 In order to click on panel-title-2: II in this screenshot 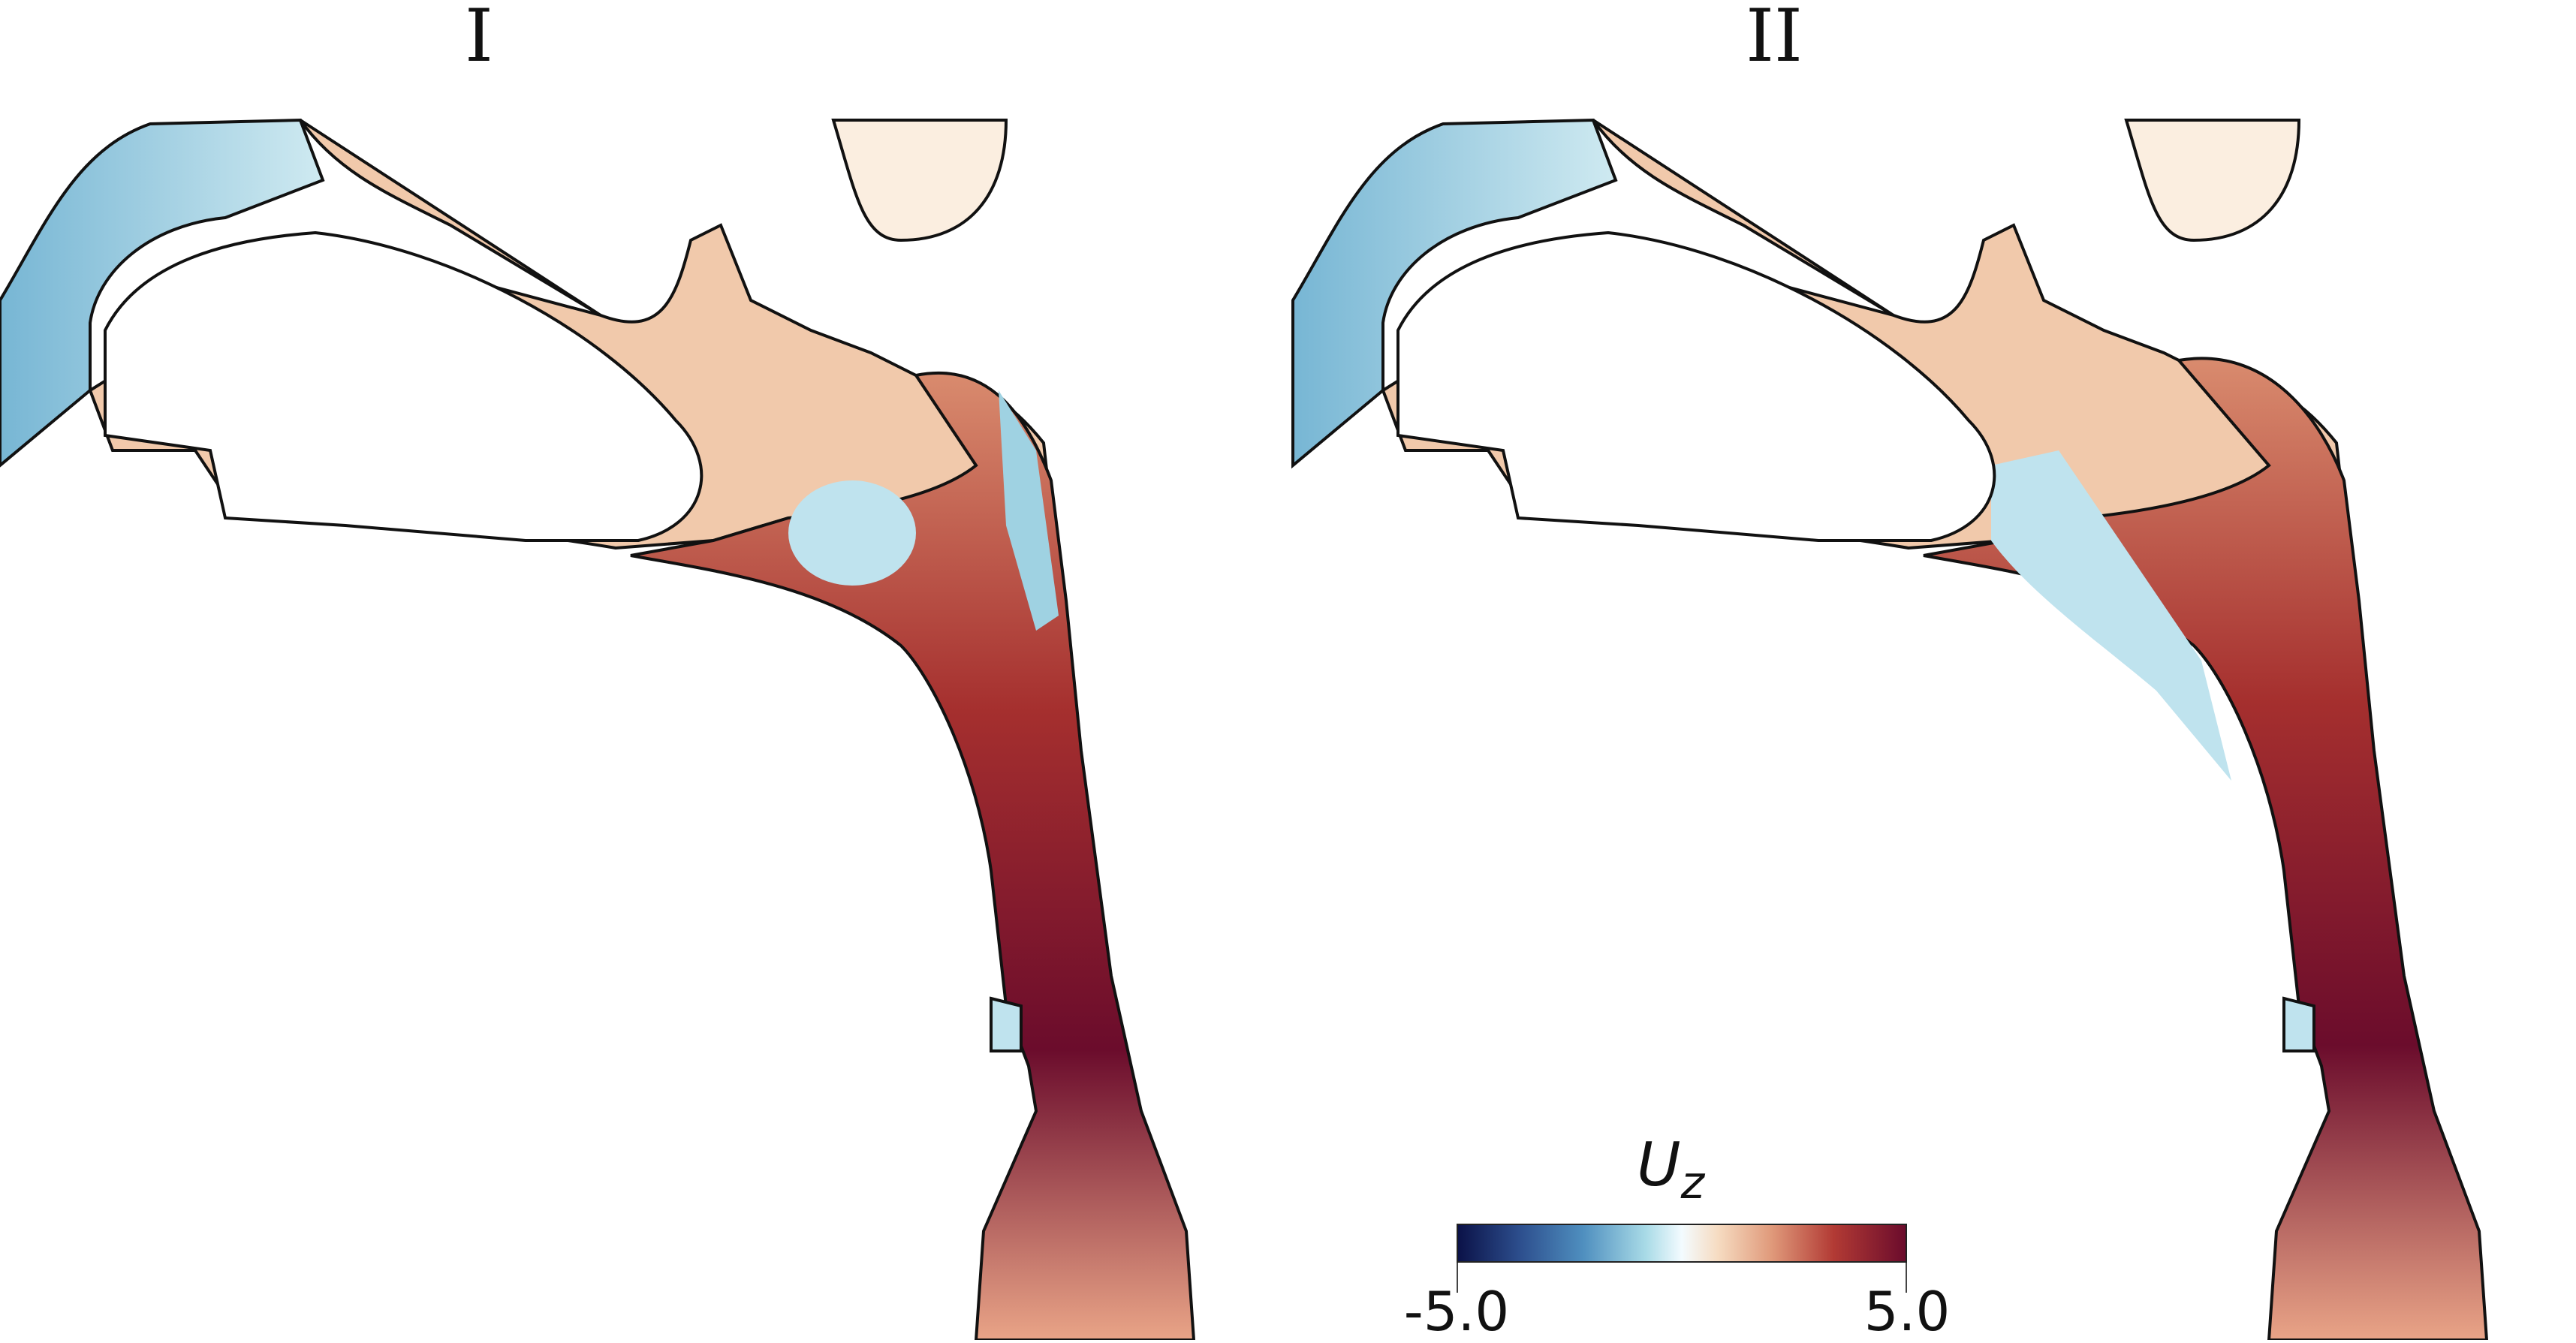, I will do `click(1774, 39)`.